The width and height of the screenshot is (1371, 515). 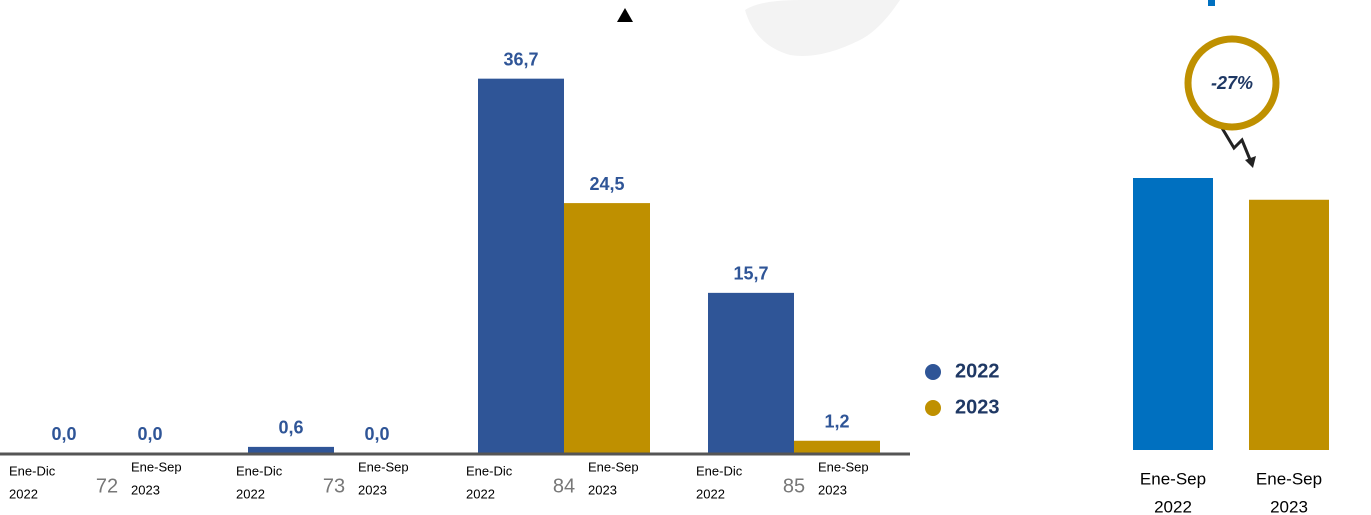 What do you see at coordinates (625, 15) in the screenshot?
I see `arrow-decoration` at bounding box center [625, 15].